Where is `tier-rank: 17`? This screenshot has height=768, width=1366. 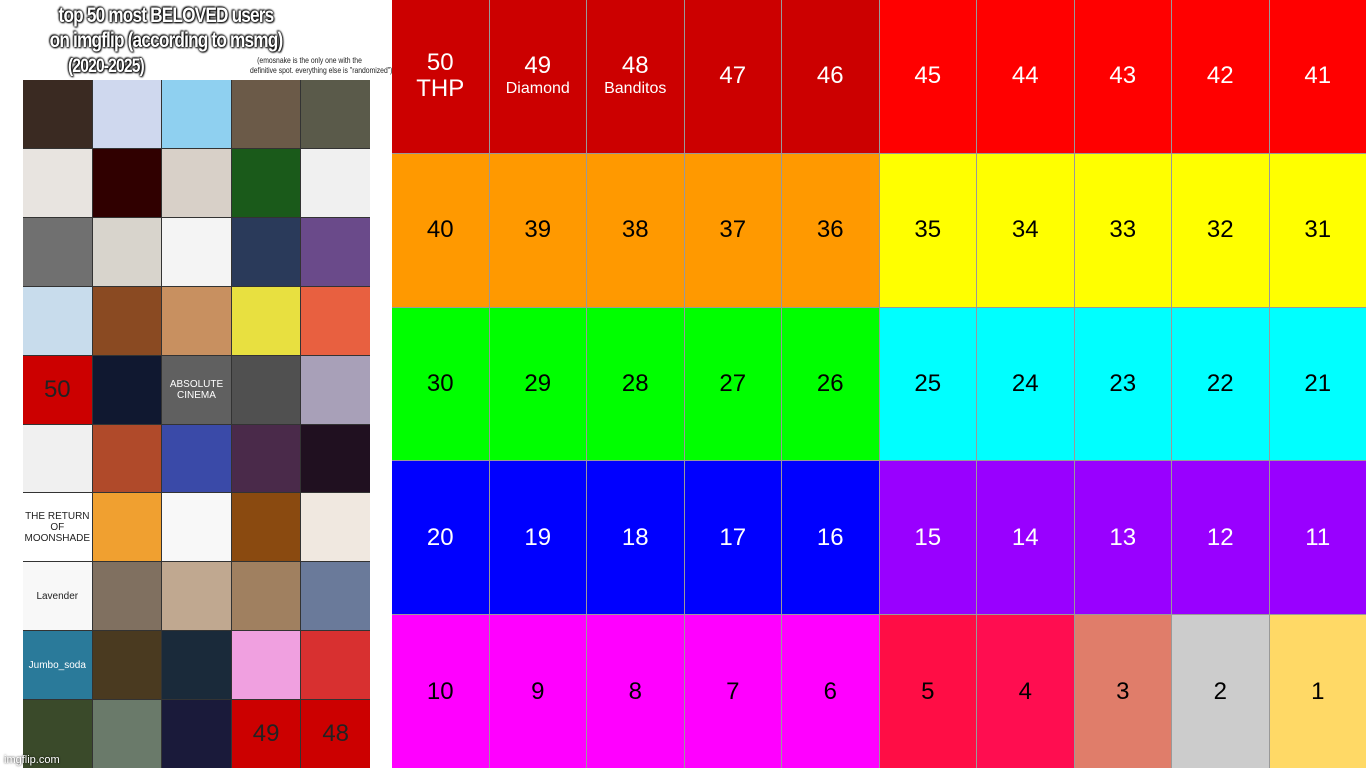 tier-rank: 17 is located at coordinates (733, 537).